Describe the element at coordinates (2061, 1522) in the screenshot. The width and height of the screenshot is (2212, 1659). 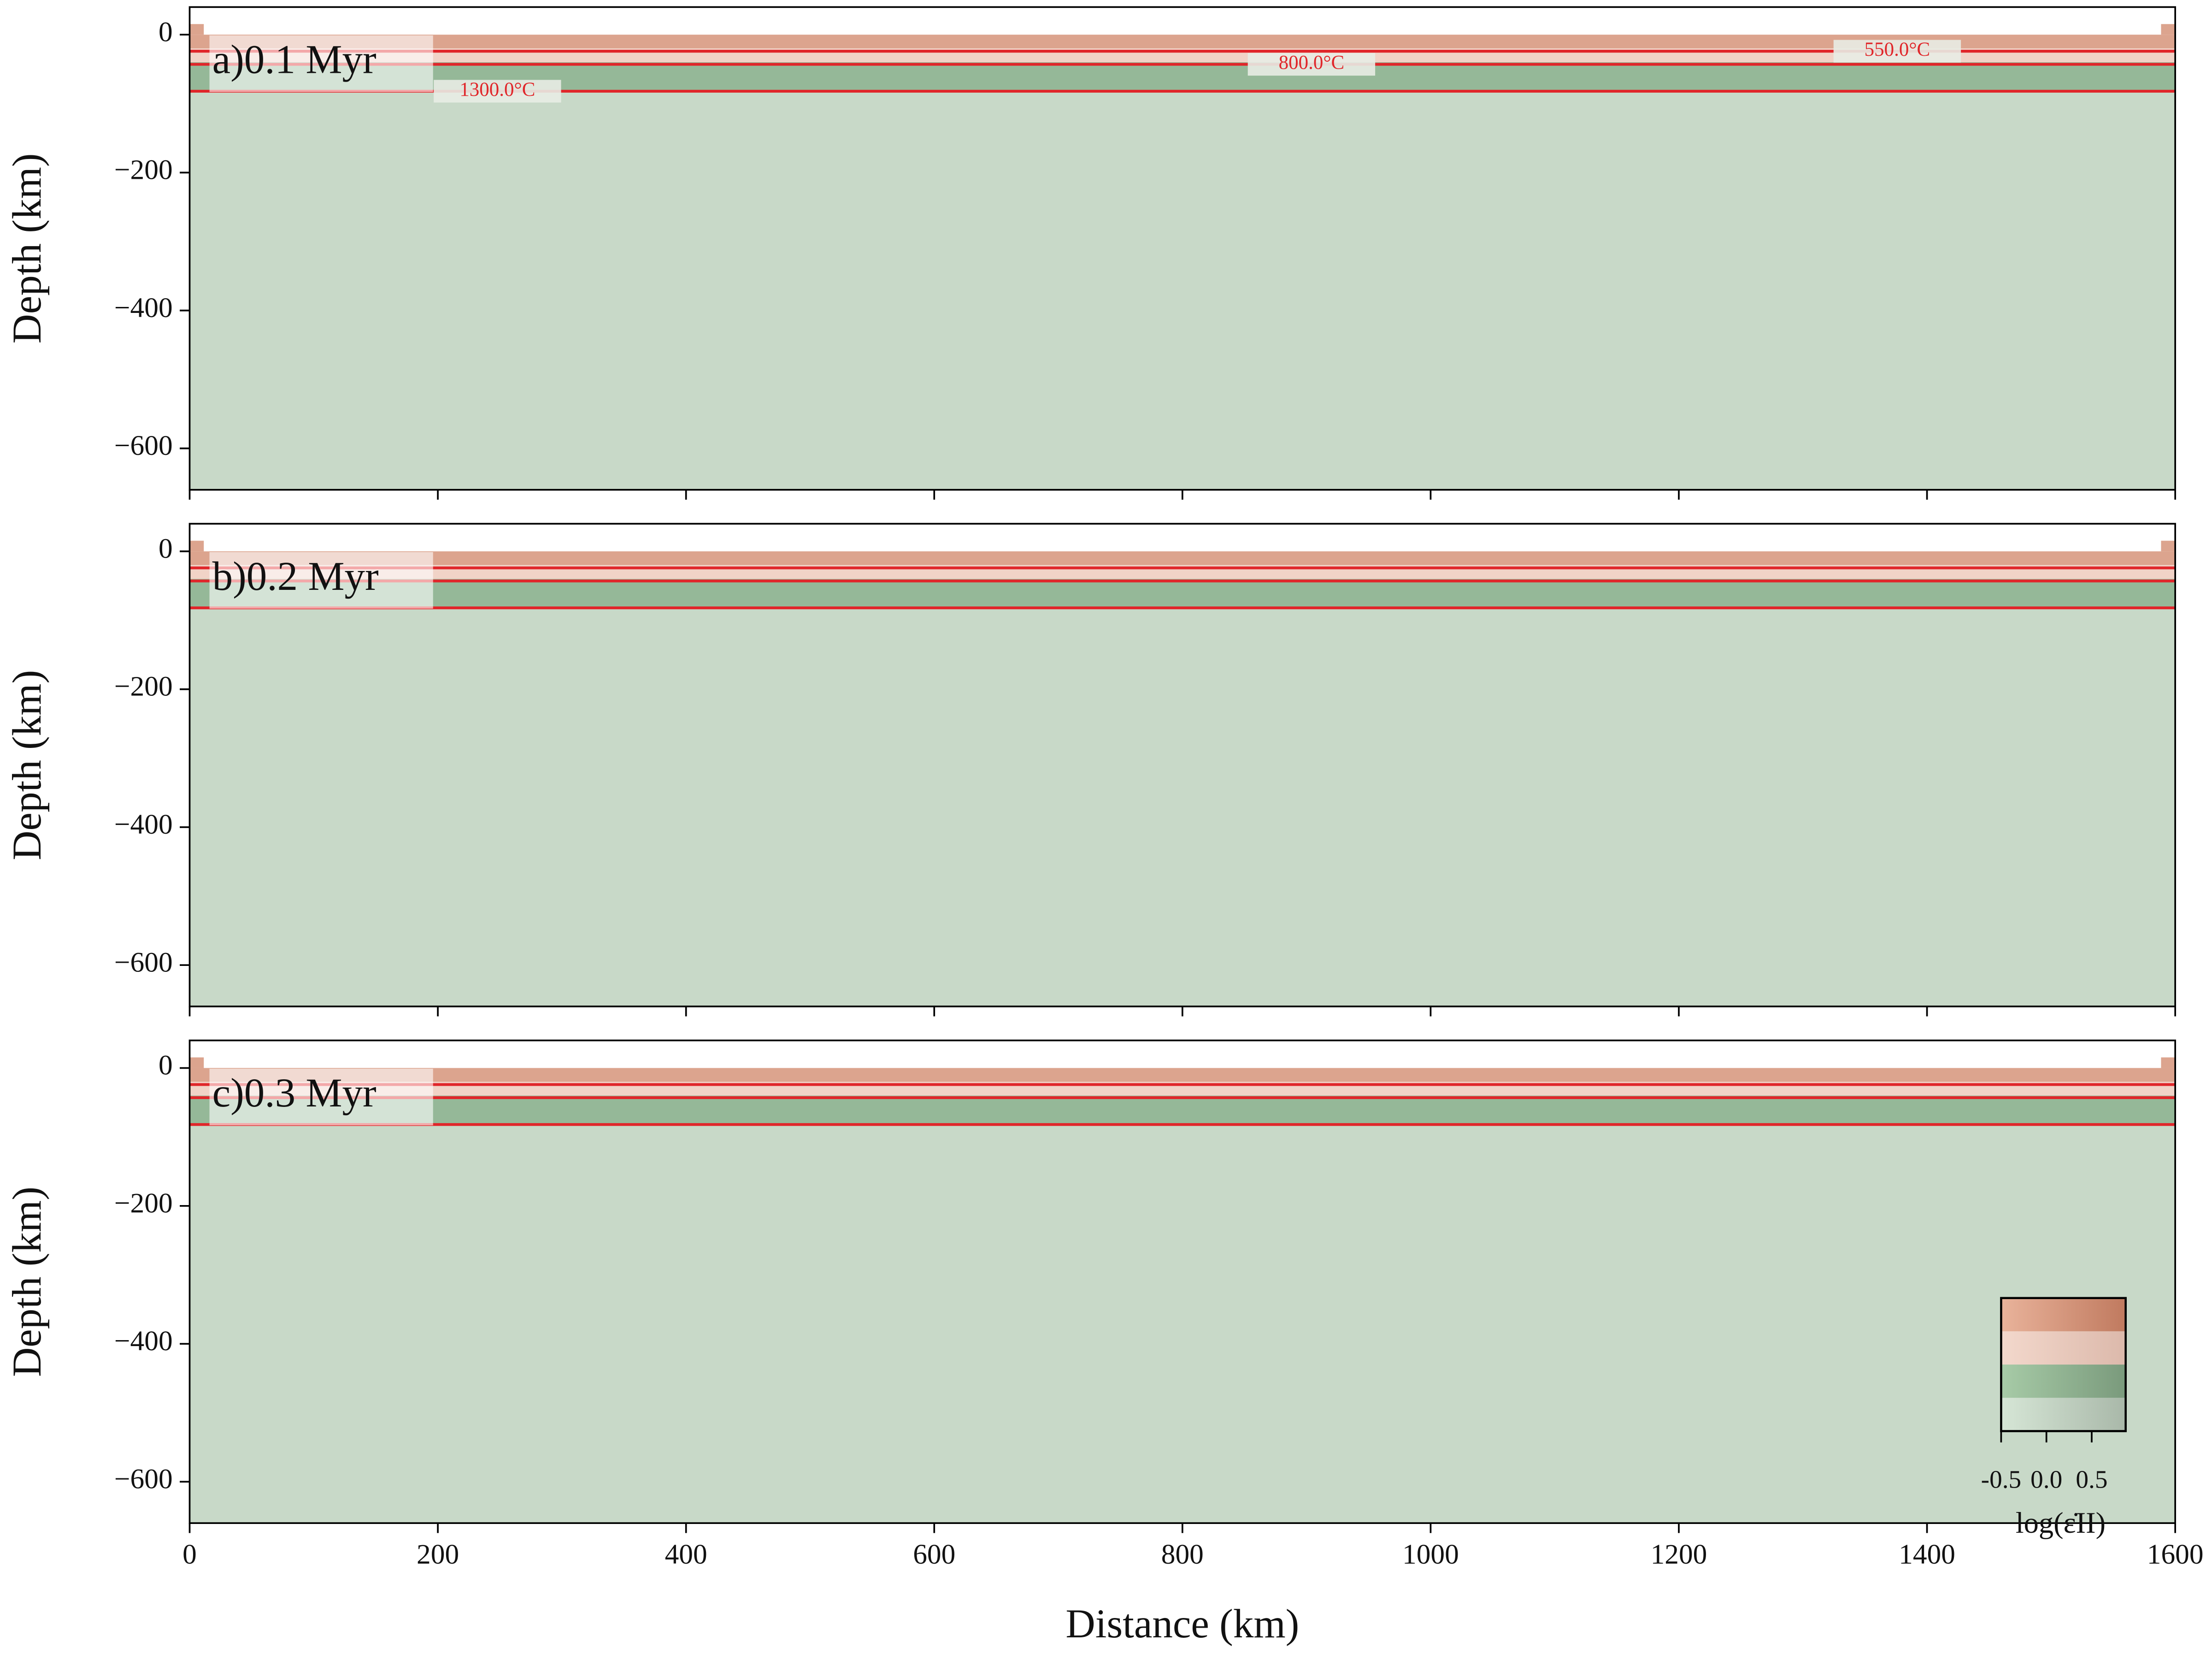
I see `colorbar-label: log(ε̇II)` at that location.